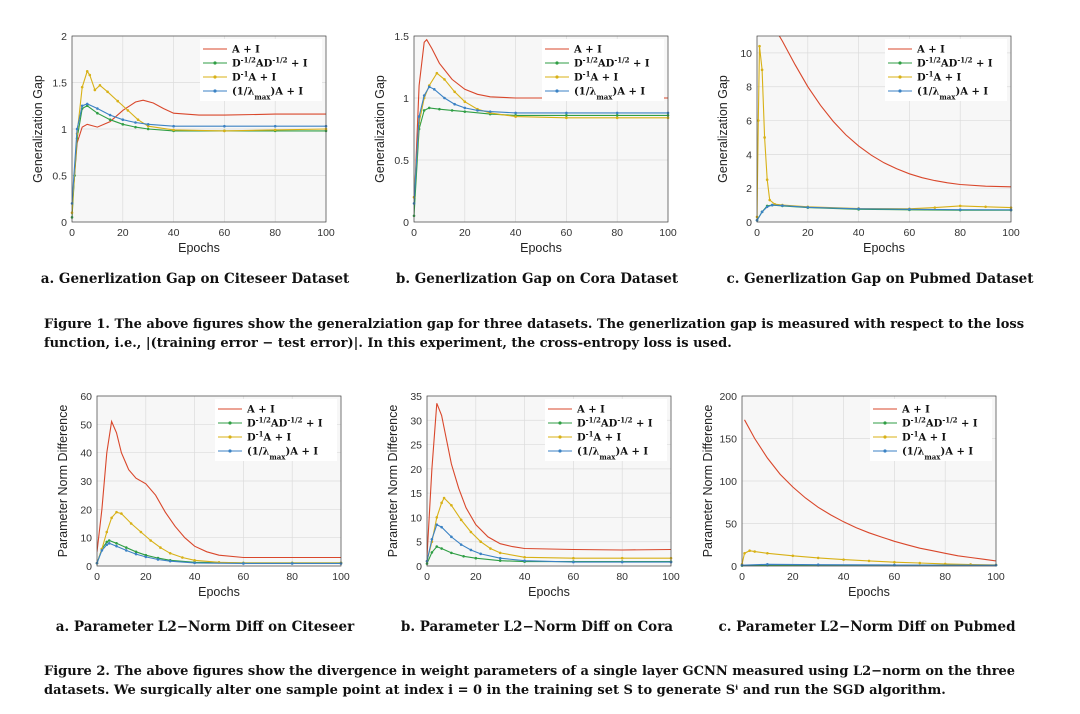 The width and height of the screenshot is (1080, 714). Describe the element at coordinates (537, 627) in the screenshot. I see `caption-cora-norm: b. Parameter L2−Norm Diff on Cora` at that location.